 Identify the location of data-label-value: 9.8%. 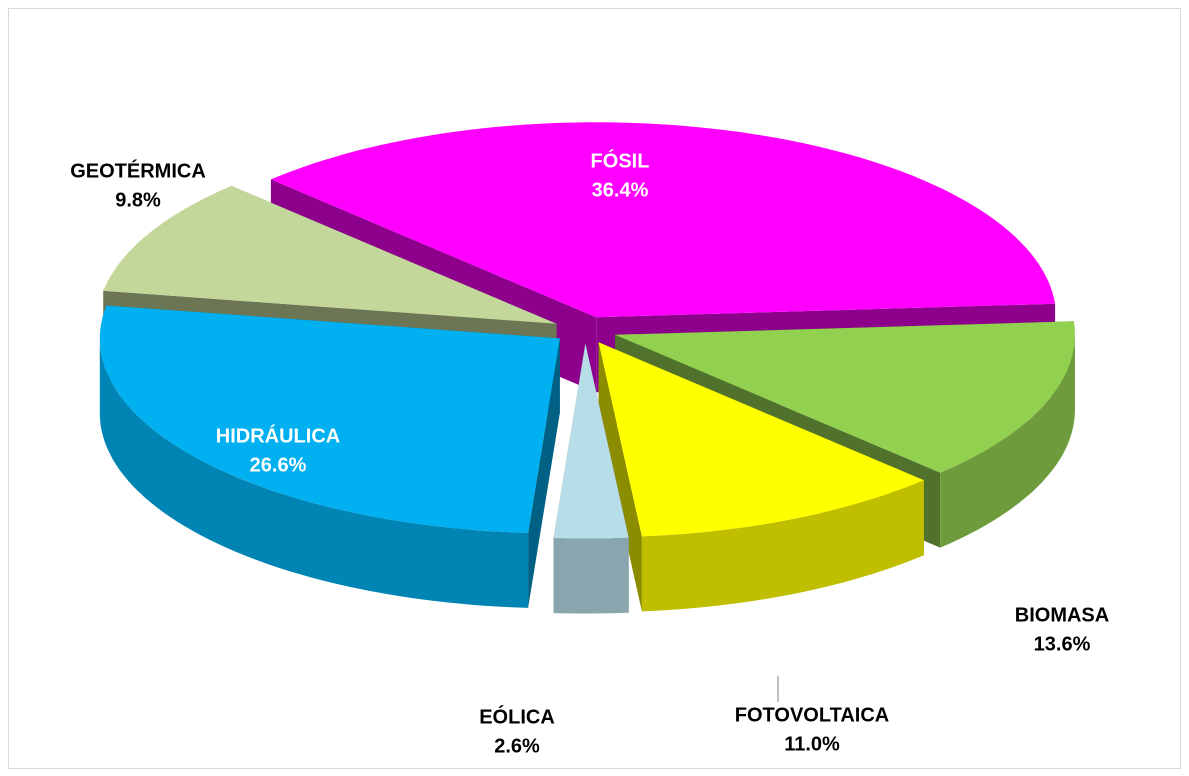
(138, 200).